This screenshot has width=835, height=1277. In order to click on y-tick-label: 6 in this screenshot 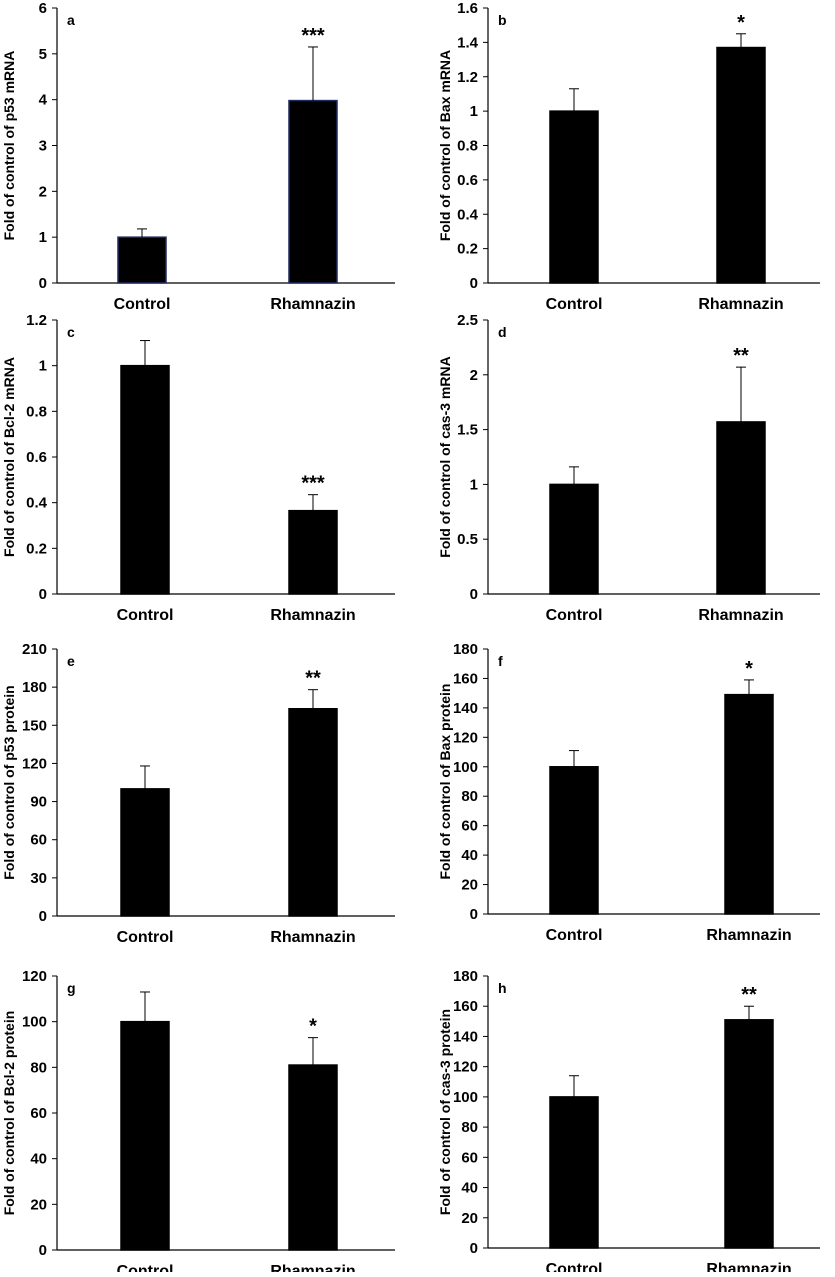, I will do `click(43, 8)`.